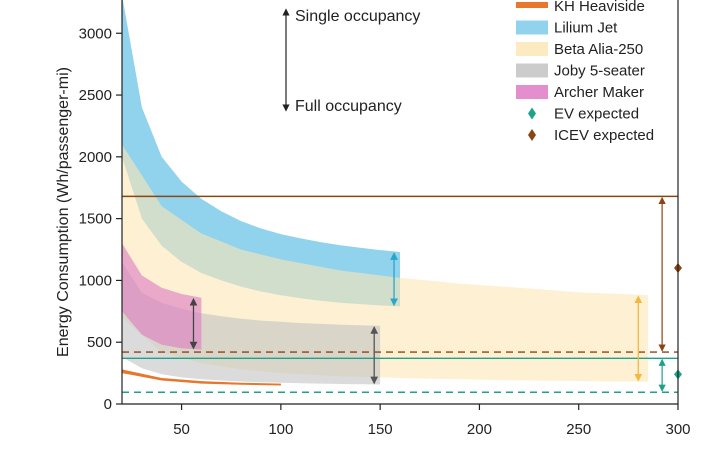 This screenshot has height=455, width=716. I want to click on legend-label-lilium-jet: Lilium Jet, so click(586, 28).